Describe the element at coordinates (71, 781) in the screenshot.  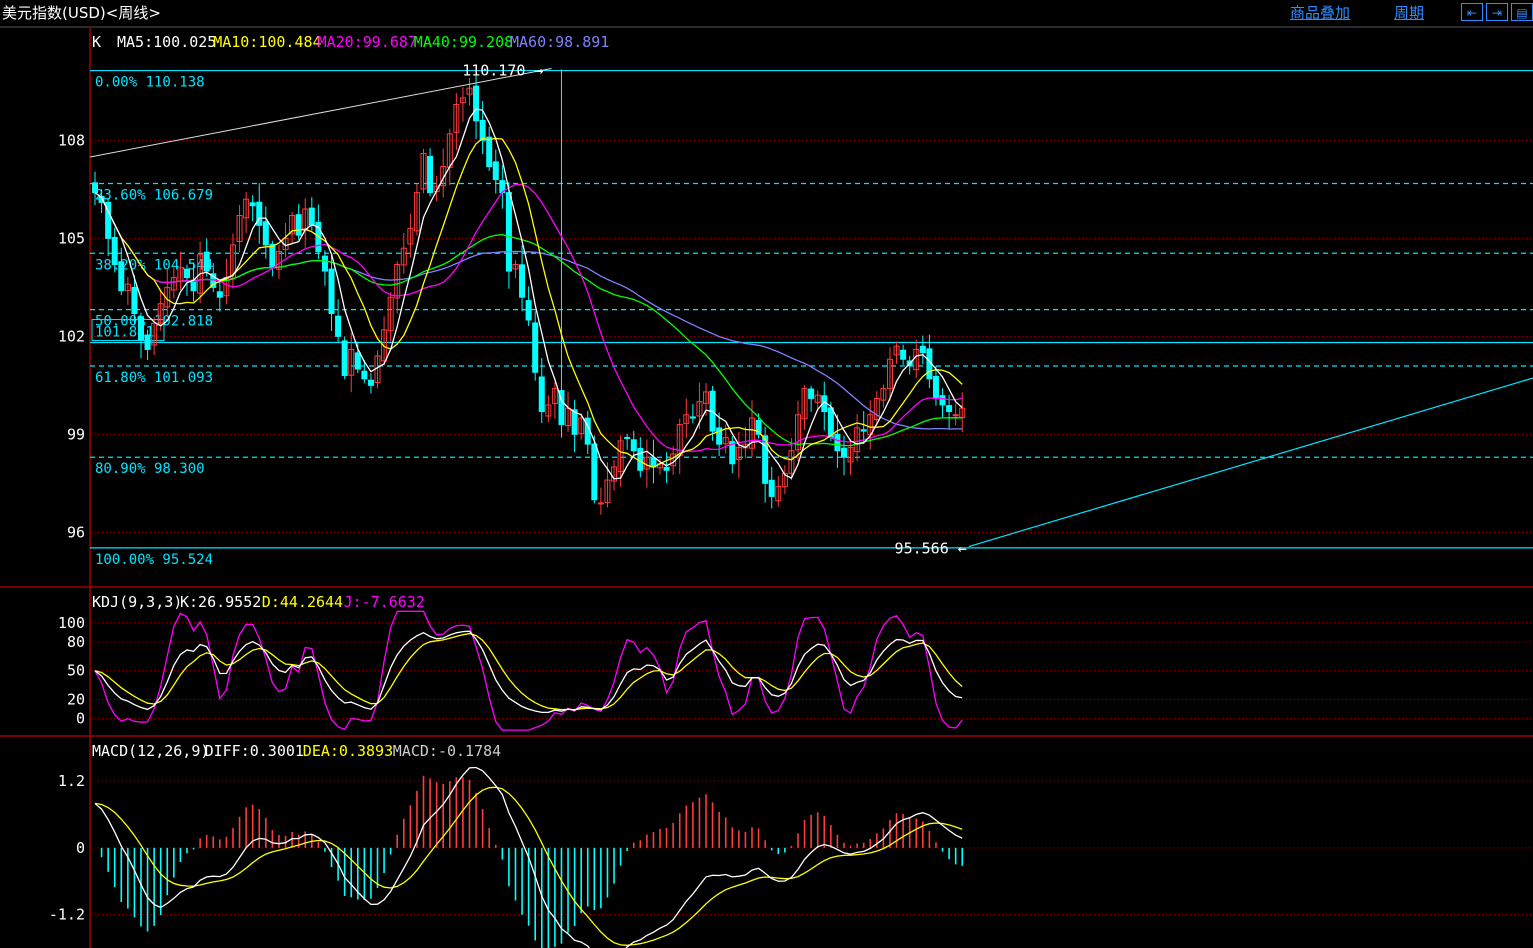
I see `macd-y-tick: 1.2` at that location.